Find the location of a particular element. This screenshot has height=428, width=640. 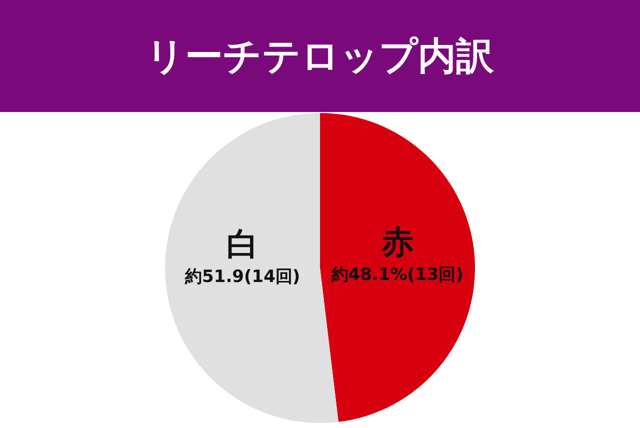

slice-label: 赤 is located at coordinates (397, 242).